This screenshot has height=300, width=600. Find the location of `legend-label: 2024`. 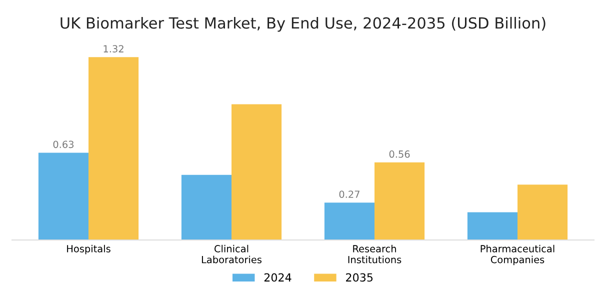

legend-label: 2024 is located at coordinates (278, 277).